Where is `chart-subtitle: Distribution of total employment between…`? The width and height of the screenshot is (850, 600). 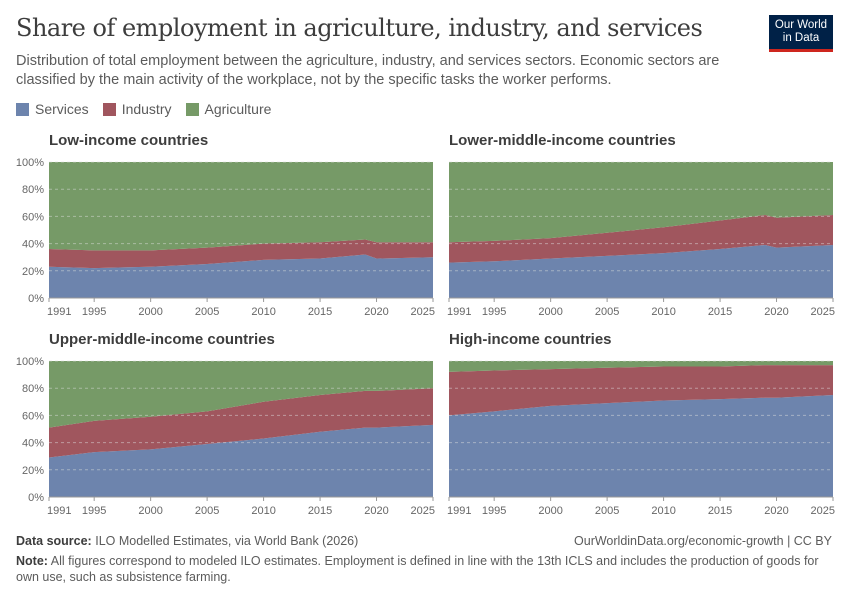
chart-subtitle: Distribution of total employment between… is located at coordinates (368, 70).